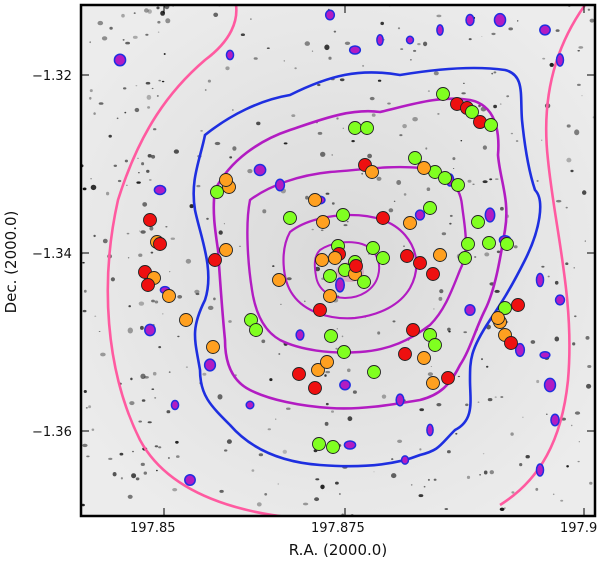  I want to click on y-axis-label: Dec. (2000.0), so click(11, 262).